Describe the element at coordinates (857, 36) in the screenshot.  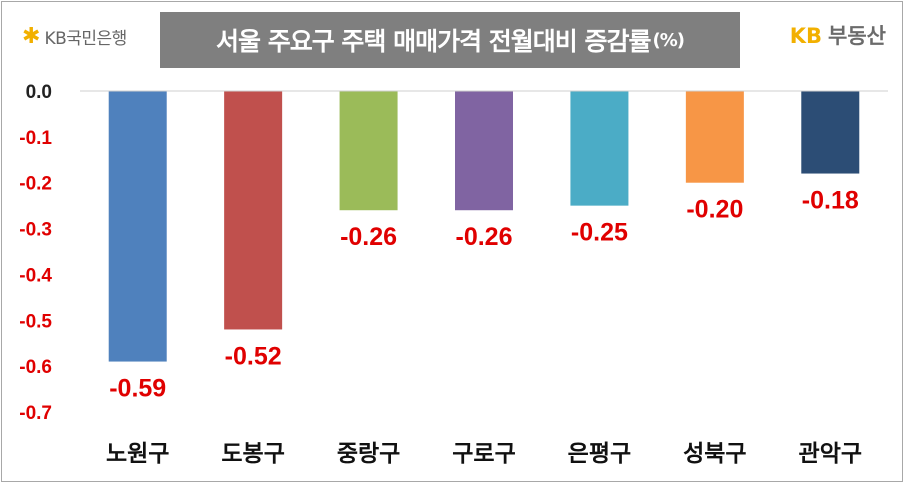
I see `kb-real-estate-logo-text: 부동산` at that location.